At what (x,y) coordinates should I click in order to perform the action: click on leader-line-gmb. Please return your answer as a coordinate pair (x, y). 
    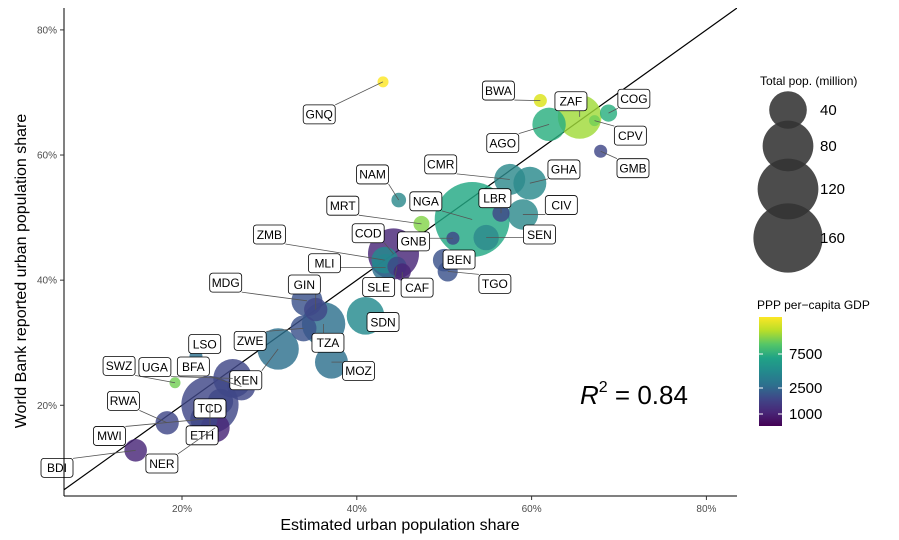
    Looking at the image, I should click on (609, 155).